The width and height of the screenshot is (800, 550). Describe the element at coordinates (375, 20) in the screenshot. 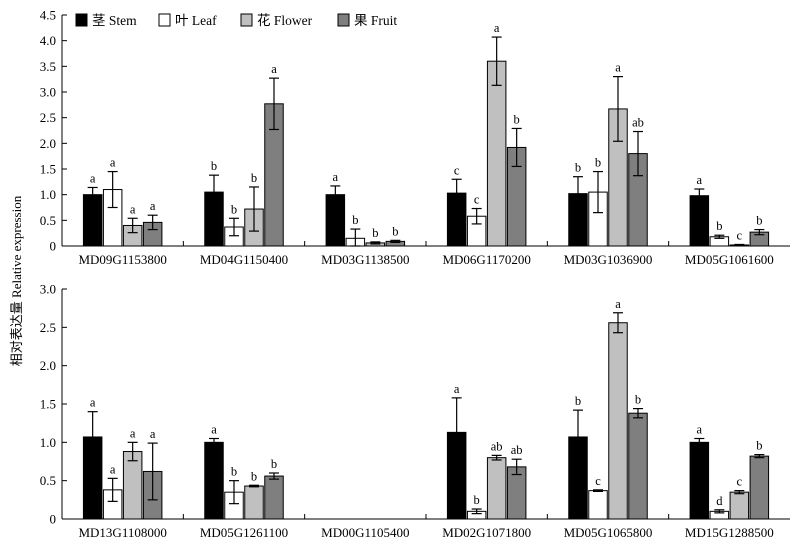

I see `legend-entry: 果 Fruit` at that location.